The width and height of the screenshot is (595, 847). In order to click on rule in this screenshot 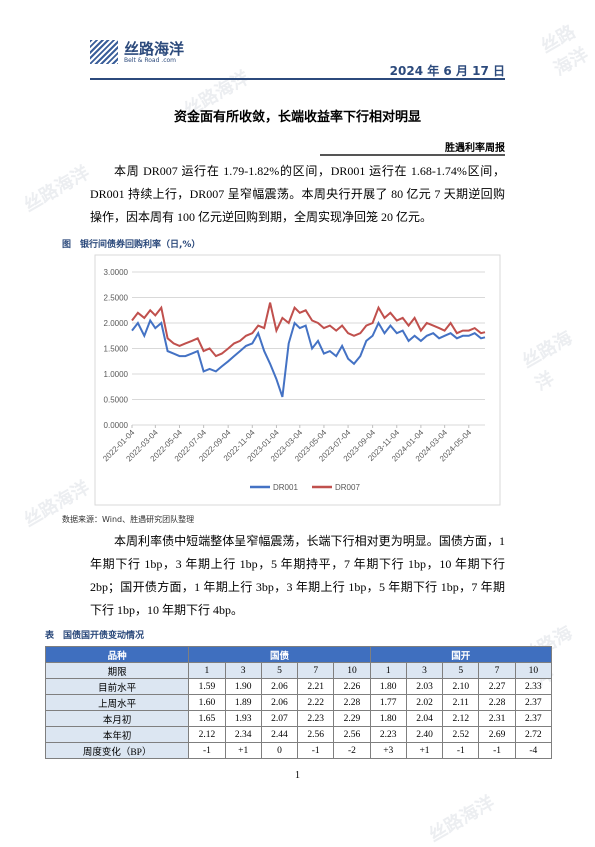, I will do `click(412, 155)`.